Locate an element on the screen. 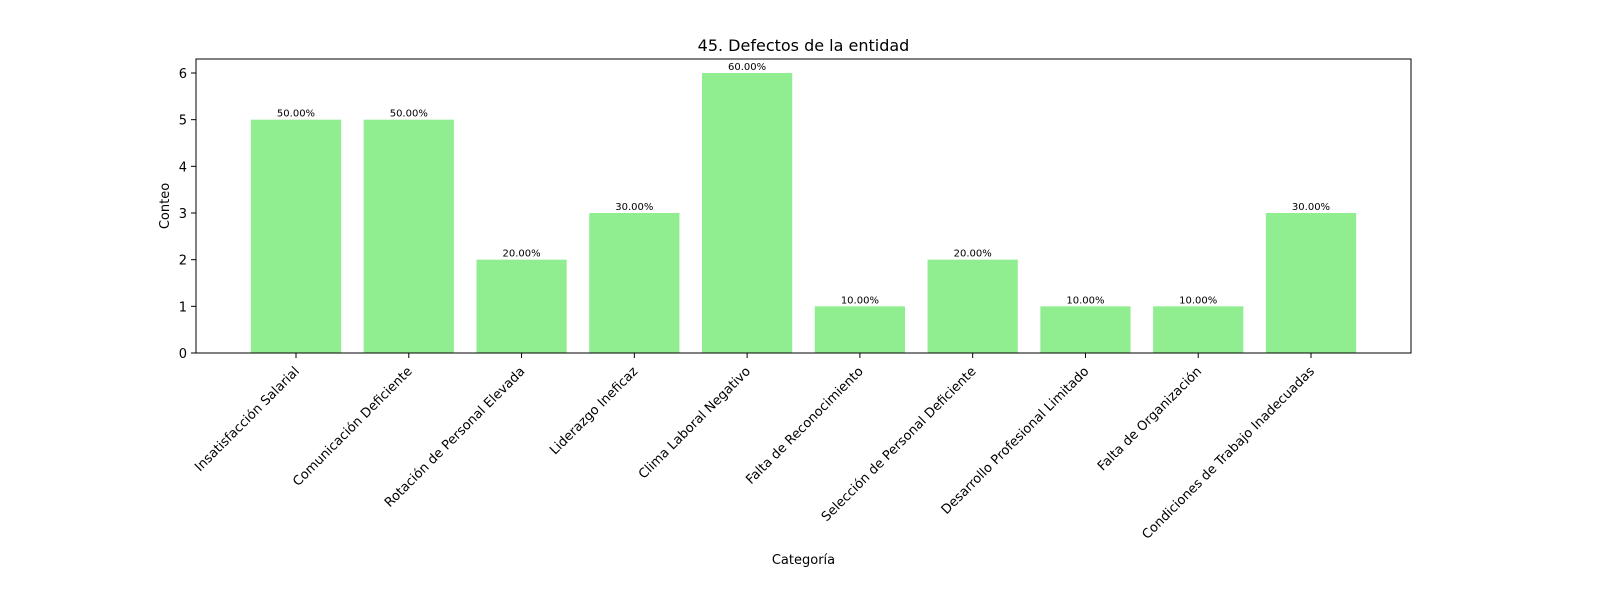 Image resolution: width=1600 pixels, height=600 pixels. x-tick-label: Liderazgo Ineficaz is located at coordinates (594, 411).